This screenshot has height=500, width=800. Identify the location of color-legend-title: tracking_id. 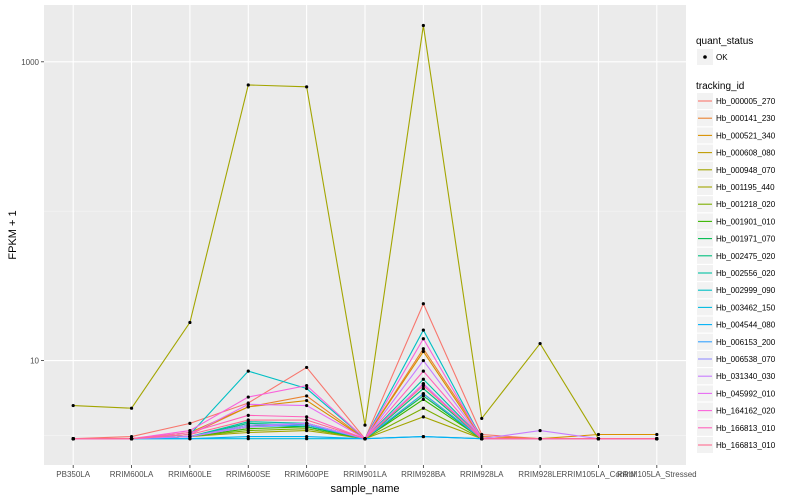
(720, 86).